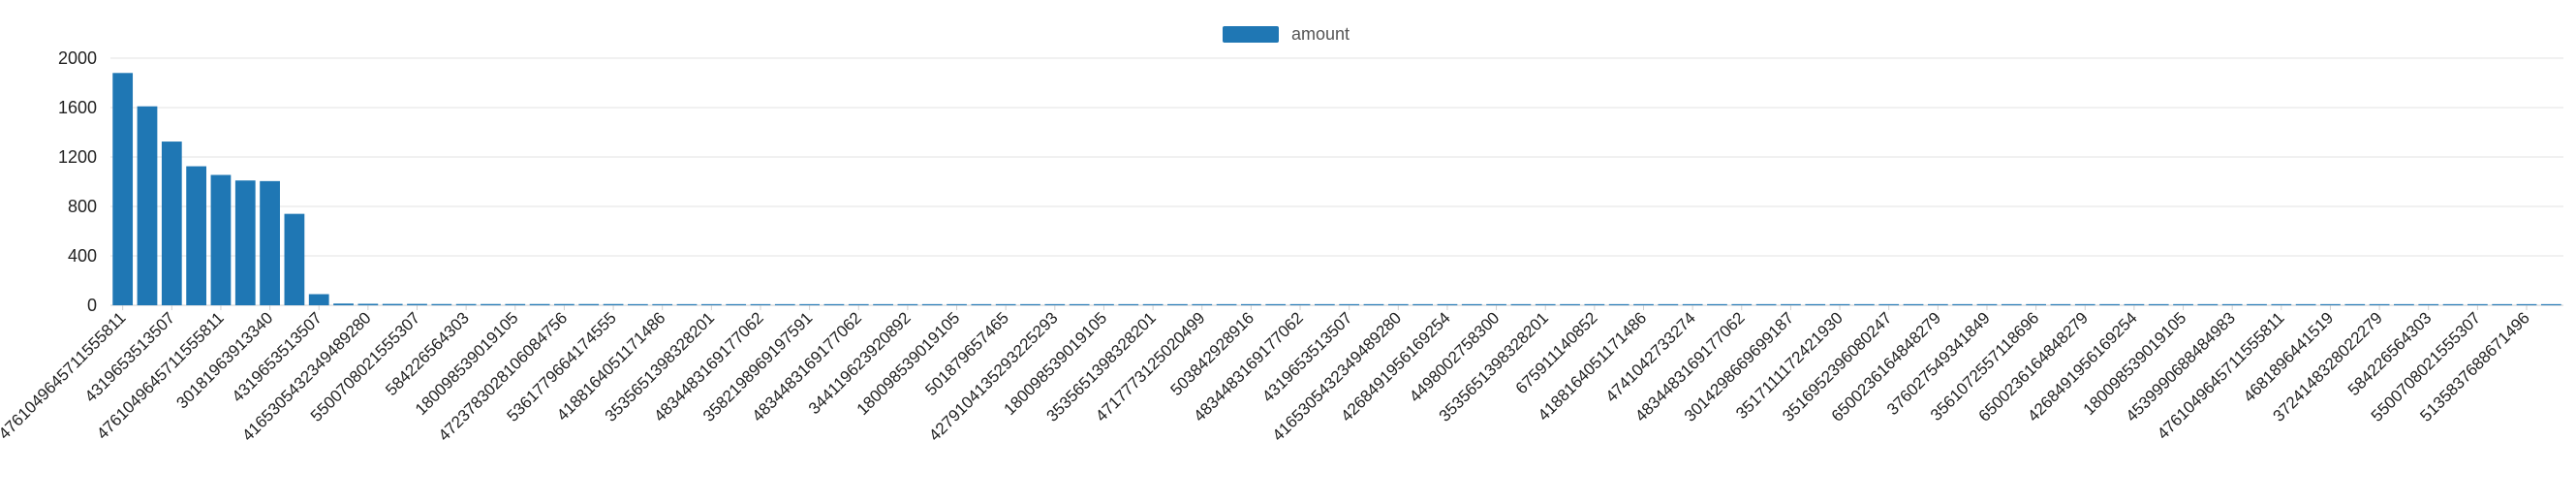  I want to click on legend-label-amount: amount, so click(1320, 34).